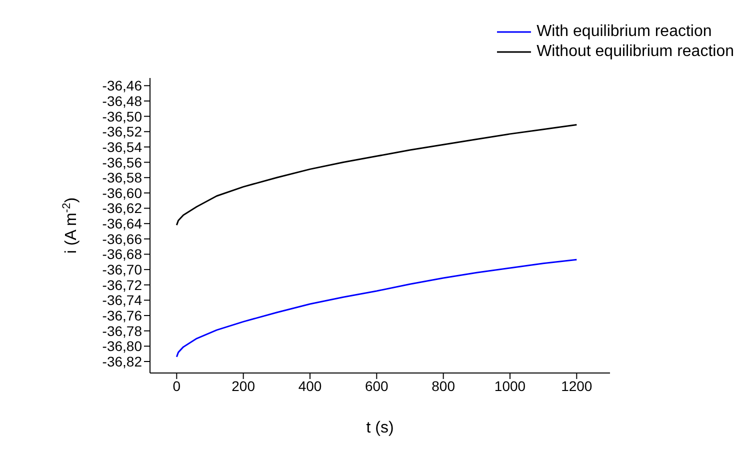 Image resolution: width=749 pixels, height=471 pixels. What do you see at coordinates (122, 300) in the screenshot?
I see `y-tick-label: -36,74` at bounding box center [122, 300].